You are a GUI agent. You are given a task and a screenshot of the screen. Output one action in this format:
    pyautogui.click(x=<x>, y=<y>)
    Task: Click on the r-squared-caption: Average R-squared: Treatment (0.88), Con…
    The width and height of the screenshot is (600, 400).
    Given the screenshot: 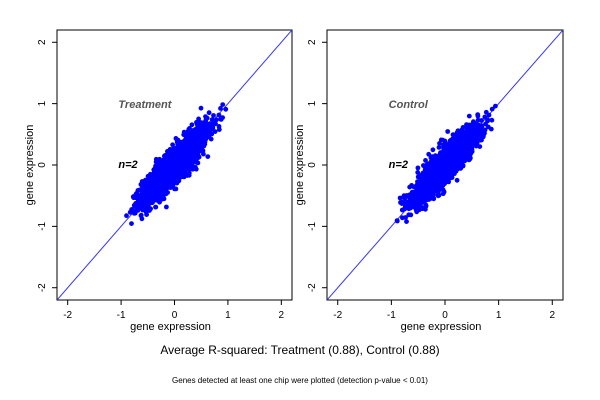 What is the action you would take?
    pyautogui.click(x=300, y=350)
    